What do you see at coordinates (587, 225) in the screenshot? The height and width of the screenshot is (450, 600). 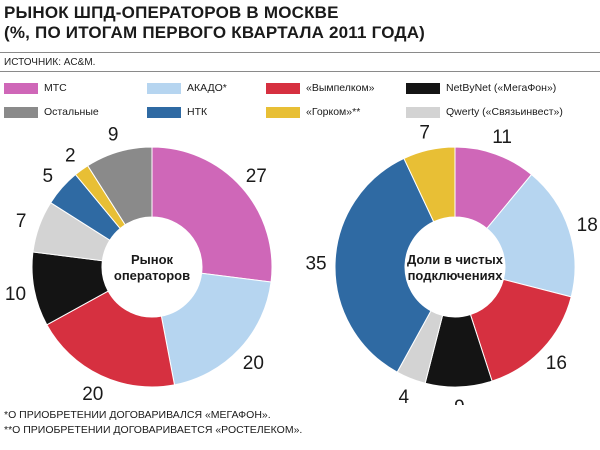 I see `slice-value-label: 18` at bounding box center [587, 225].